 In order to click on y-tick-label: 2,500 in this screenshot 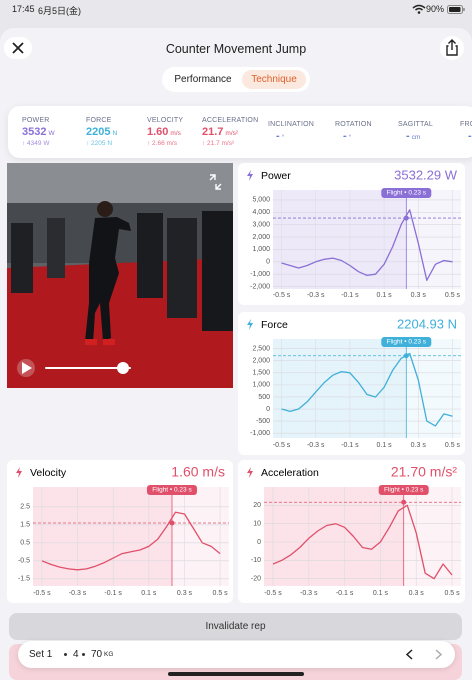, I will do `click(261, 349)`.